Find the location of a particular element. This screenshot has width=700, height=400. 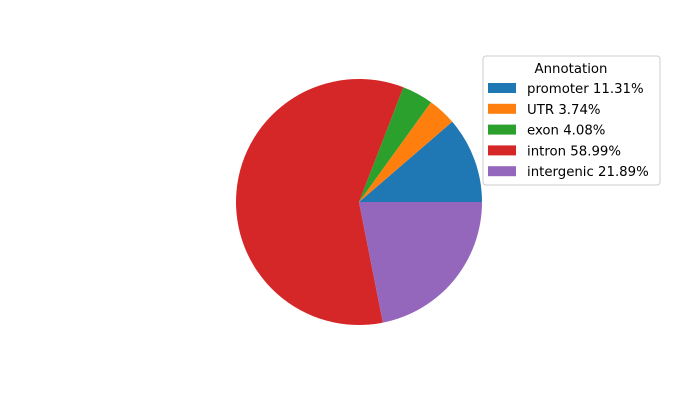

legend-label-intron: intron 58.99% is located at coordinates (574, 151).